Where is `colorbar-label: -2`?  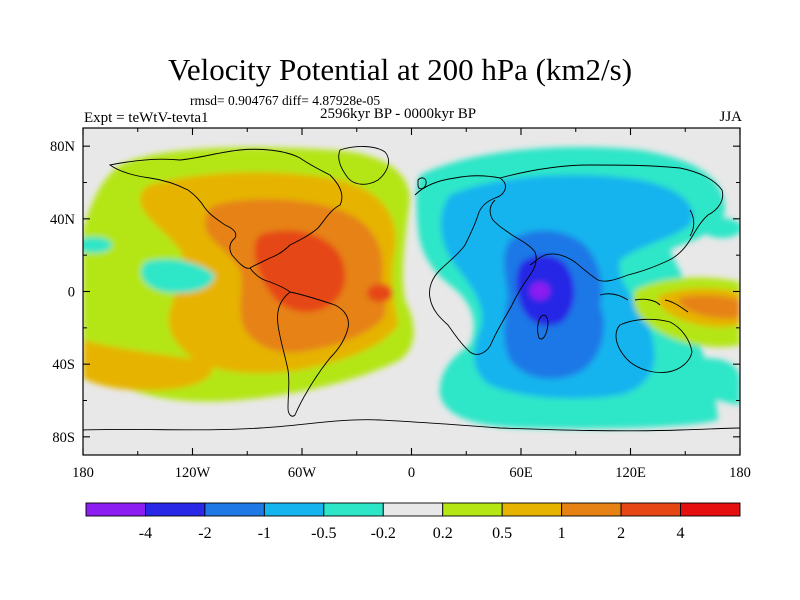 colorbar-label: -2 is located at coordinates (204, 533).